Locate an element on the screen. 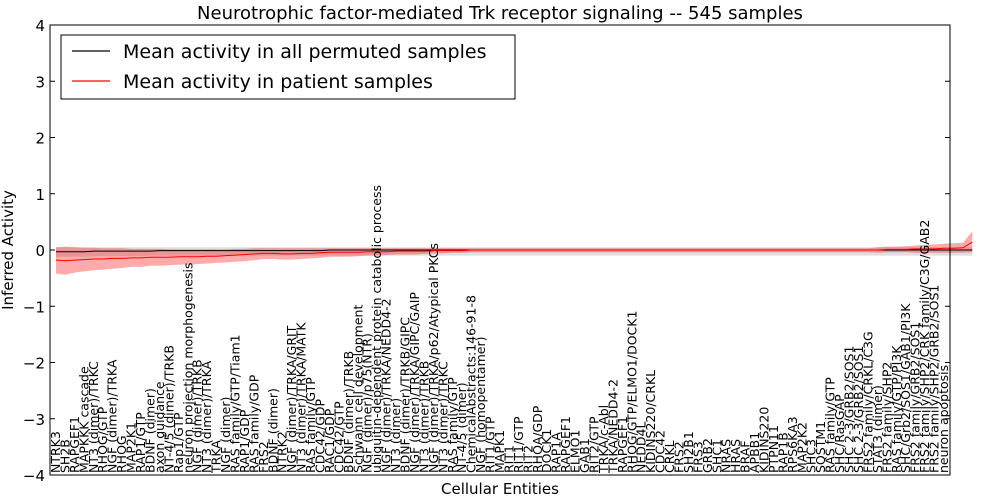 Image resolution: width=1000 pixels, height=504 pixels. x-tick-label: TRKA is located at coordinates (216, 457).